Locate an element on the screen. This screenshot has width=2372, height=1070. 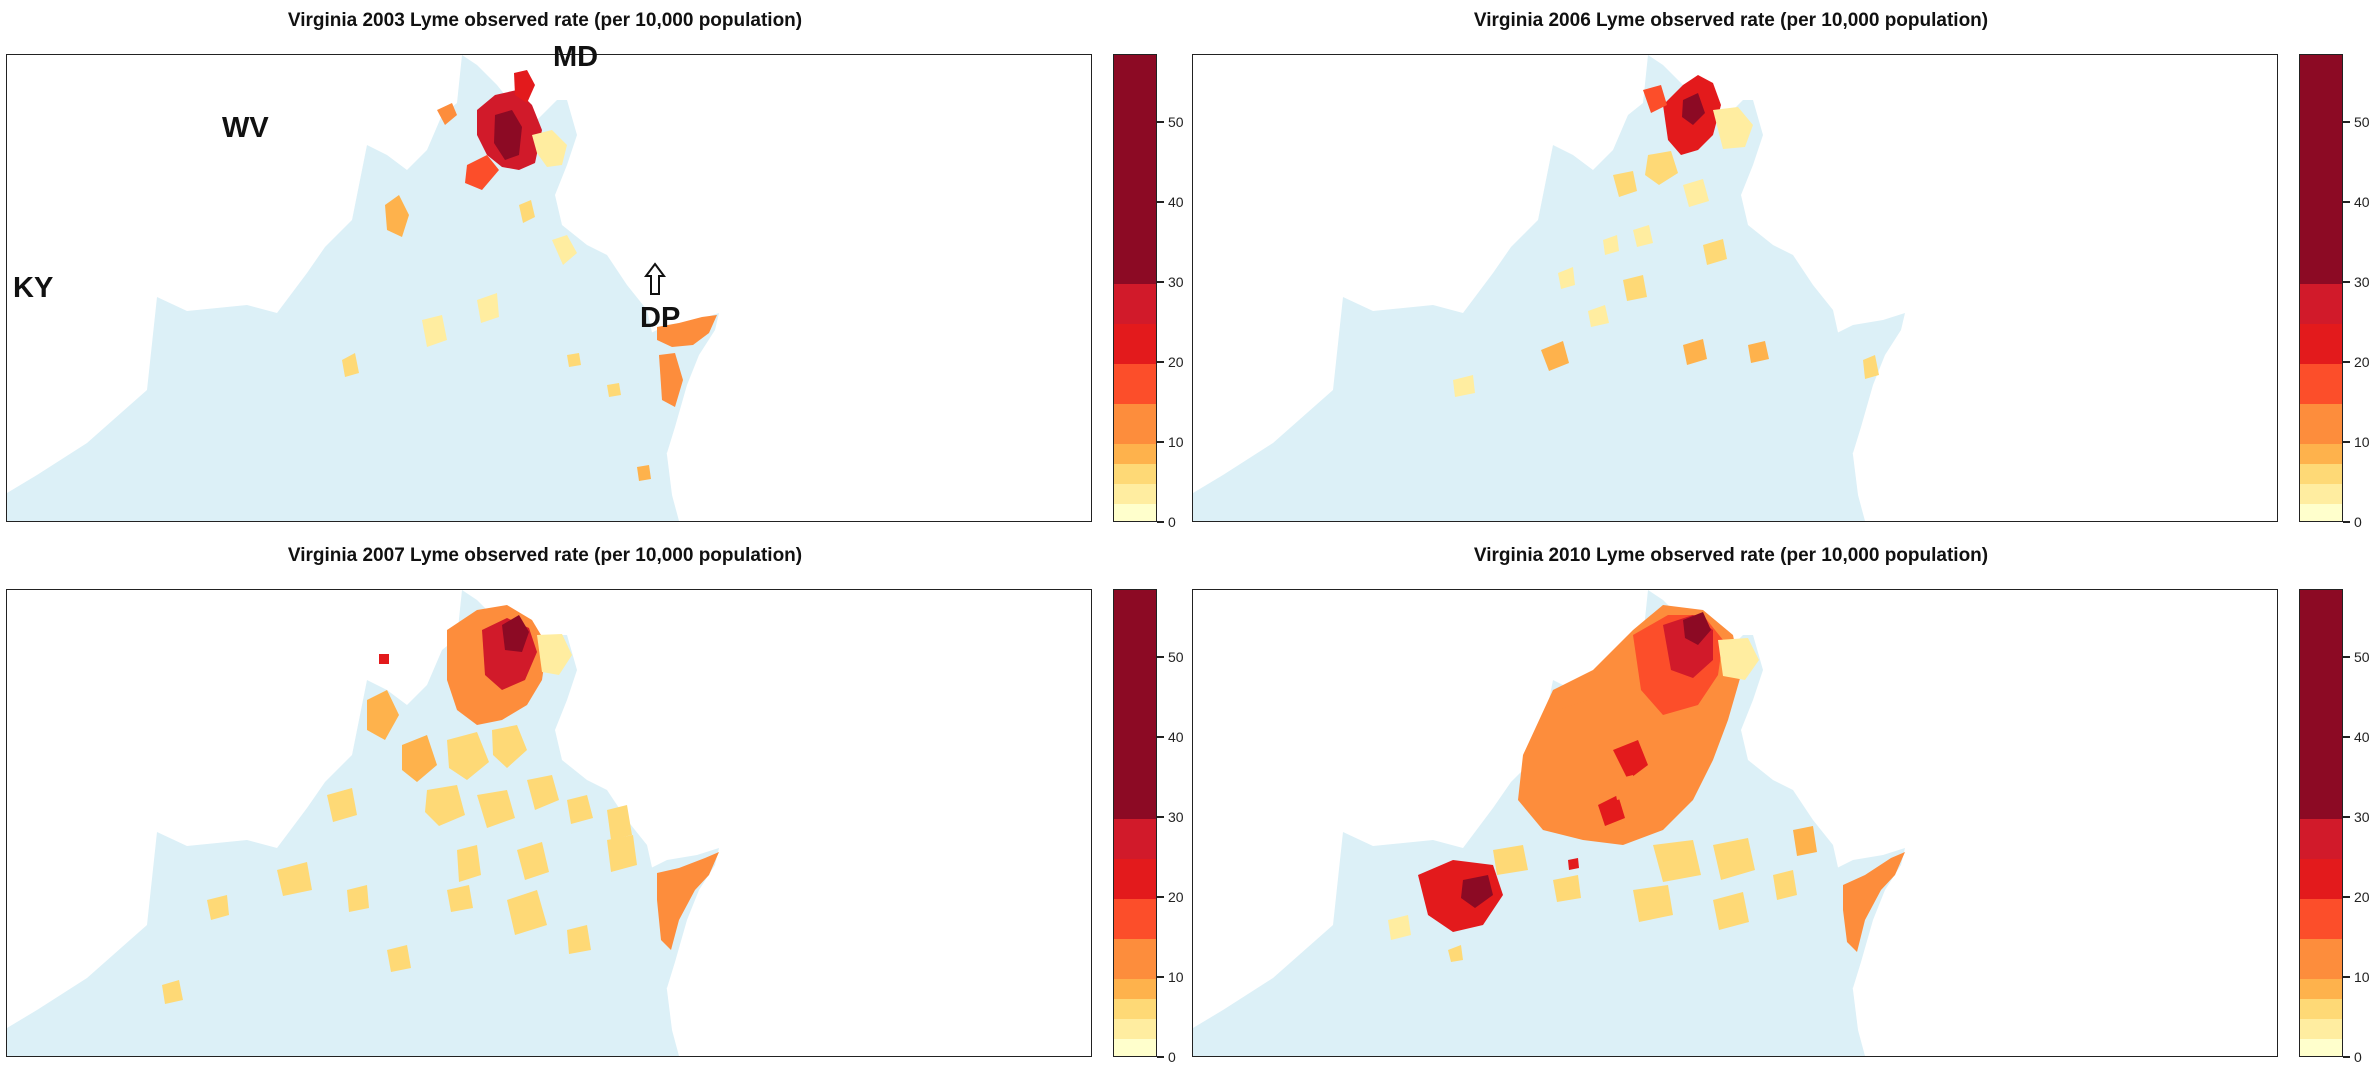
label-md: MD is located at coordinates (576, 57).